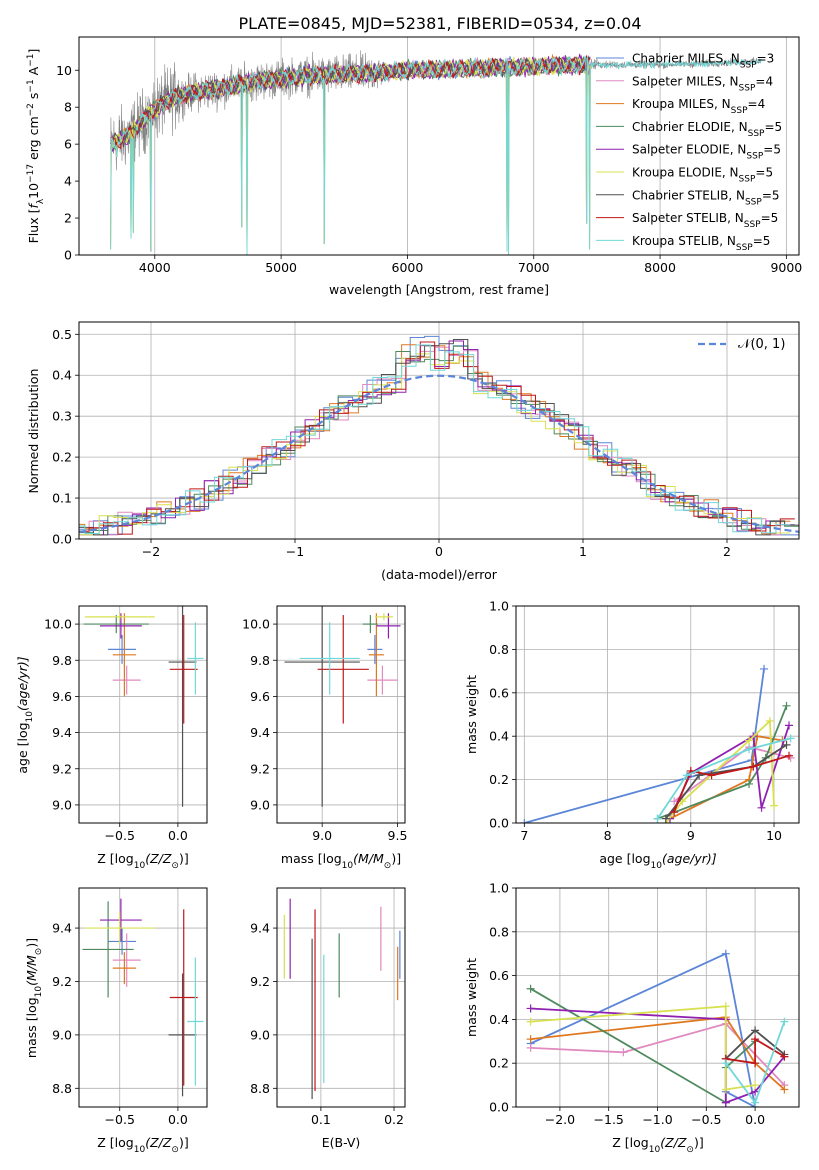  What do you see at coordinates (756, 134) in the screenshot?
I see `label-part: SSP` at bounding box center [756, 134].